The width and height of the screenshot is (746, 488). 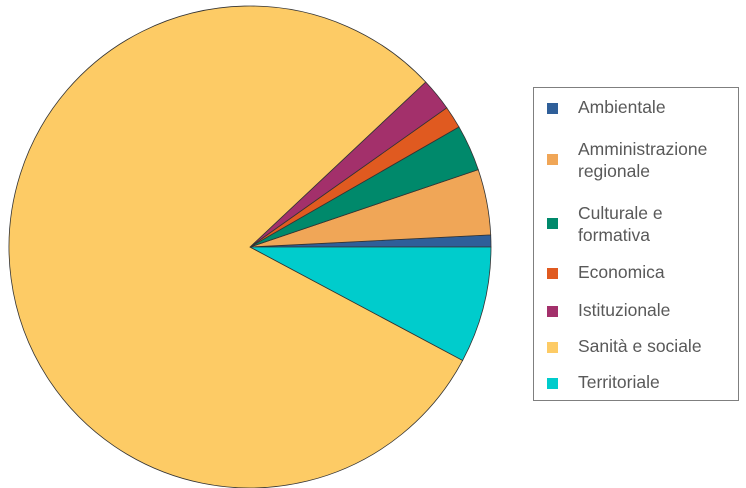 What do you see at coordinates (370, 303) in the screenshot?
I see `pie-slice-territoriale` at bounding box center [370, 303].